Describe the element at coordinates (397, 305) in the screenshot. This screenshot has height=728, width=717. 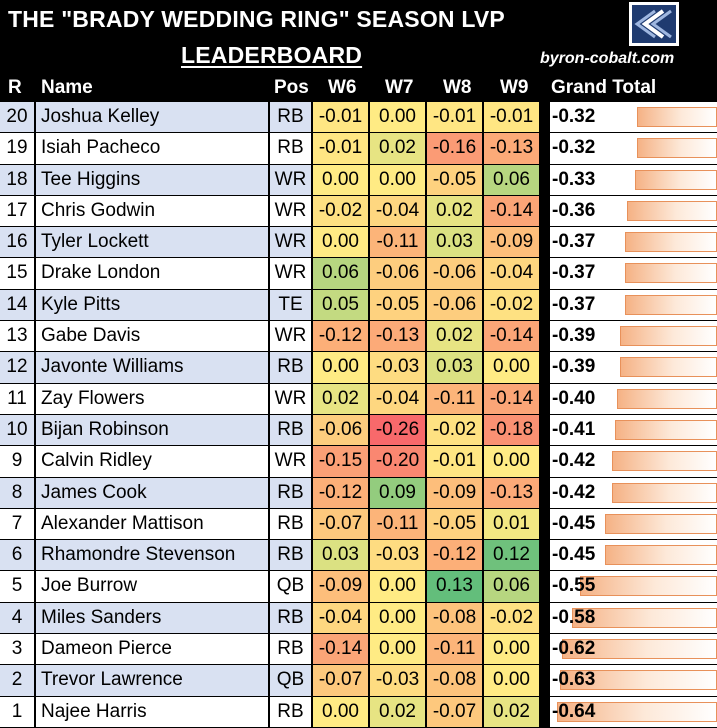
I see `week-w7-cell: -0.05` at that location.